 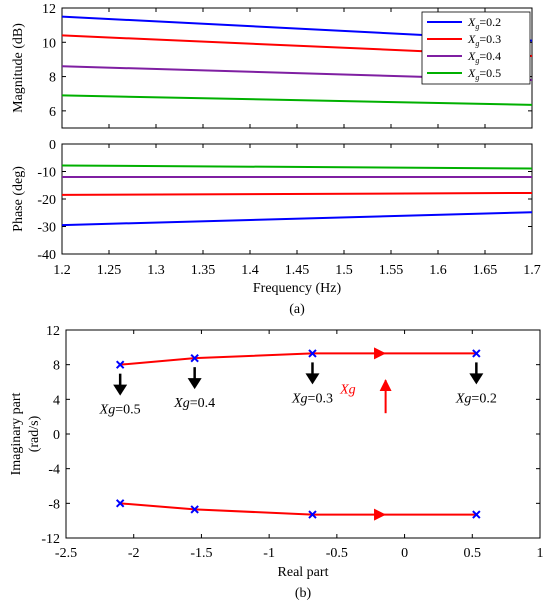 What do you see at coordinates (380, 514) in the screenshot?
I see `root-locus-lower-direction-arrow` at bounding box center [380, 514].